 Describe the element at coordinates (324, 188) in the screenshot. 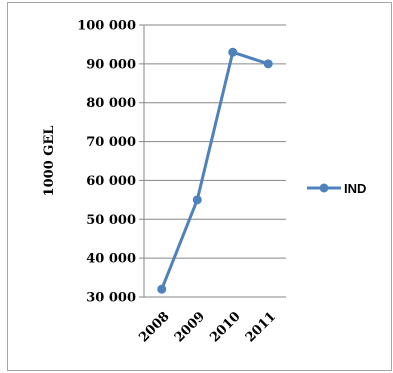

I see `legend-point-marker` at that location.